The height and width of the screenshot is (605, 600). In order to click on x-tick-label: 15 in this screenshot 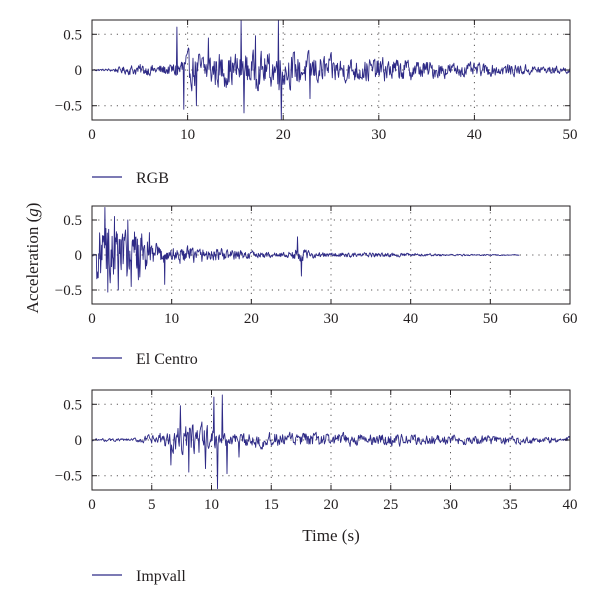, I will do `click(271, 505)`.